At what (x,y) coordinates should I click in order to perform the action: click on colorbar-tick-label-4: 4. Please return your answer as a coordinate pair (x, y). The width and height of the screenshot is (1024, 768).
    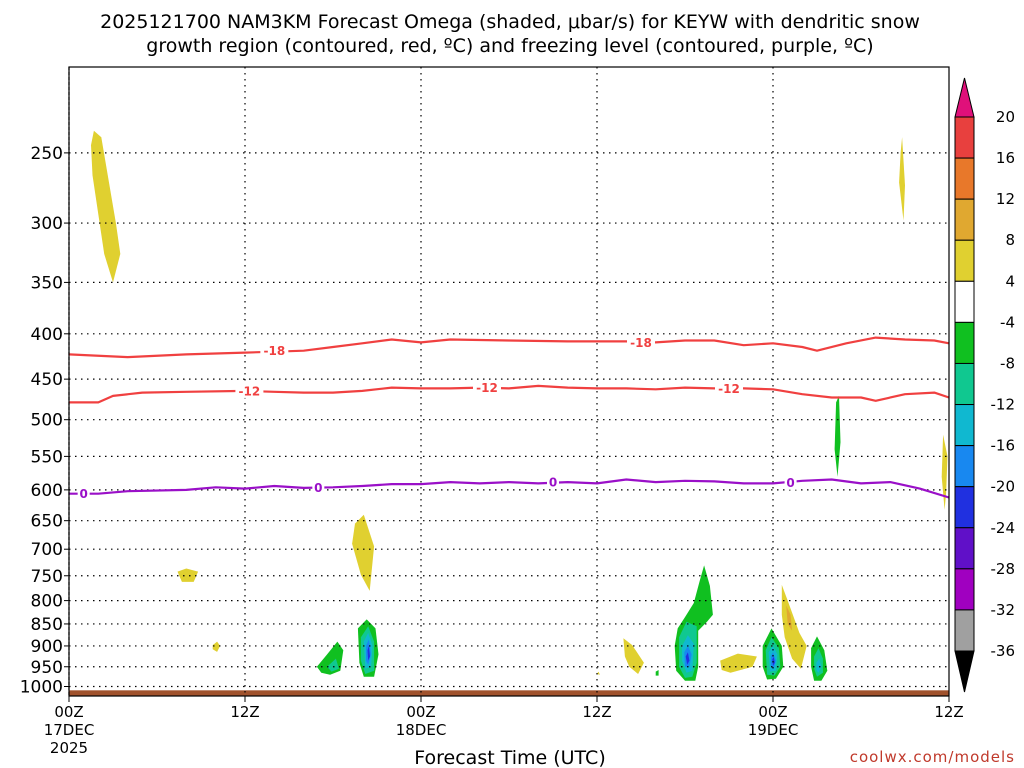
    Looking at the image, I should click on (1010, 281).